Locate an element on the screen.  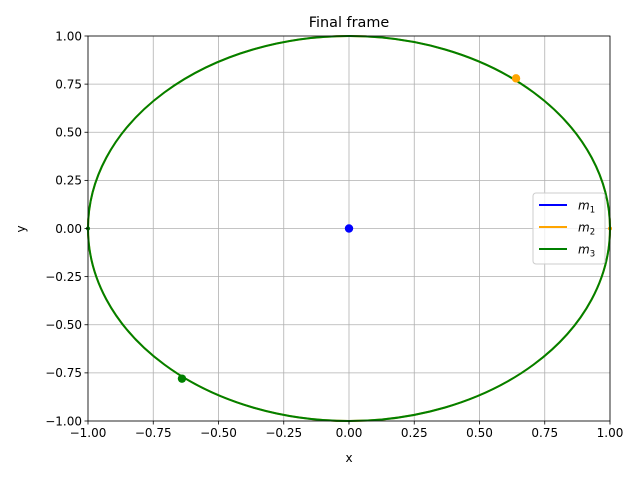
y-tick-label: 1.00 is located at coordinates (68, 36).